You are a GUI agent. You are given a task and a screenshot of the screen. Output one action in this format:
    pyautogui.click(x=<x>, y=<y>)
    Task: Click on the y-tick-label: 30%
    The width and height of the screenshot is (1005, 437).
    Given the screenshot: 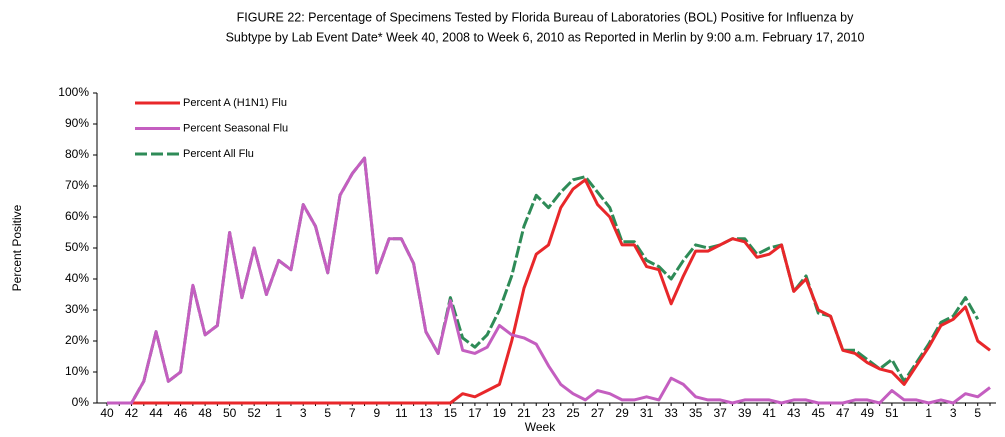 What is the action you would take?
    pyautogui.click(x=77, y=309)
    